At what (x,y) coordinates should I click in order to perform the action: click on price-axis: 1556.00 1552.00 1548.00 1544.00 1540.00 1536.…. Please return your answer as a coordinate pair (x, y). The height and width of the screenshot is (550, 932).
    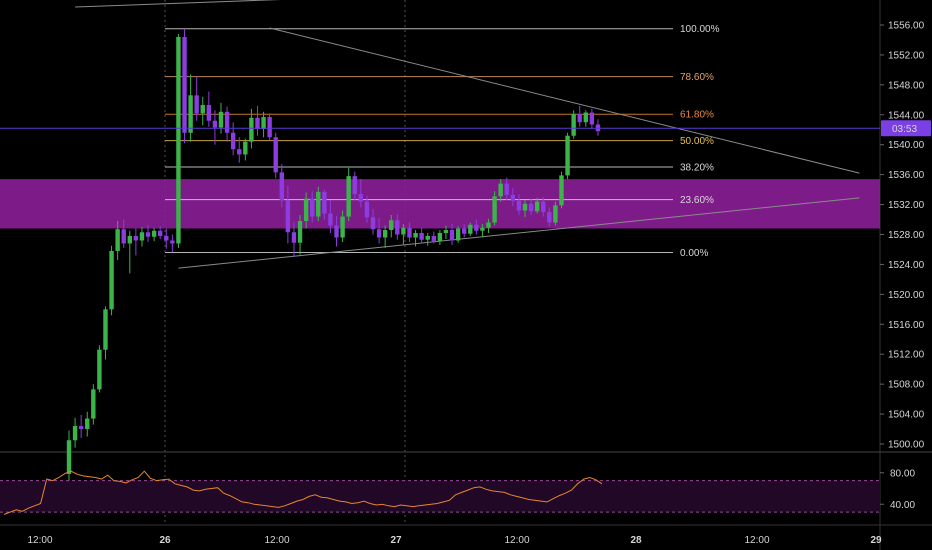
    Looking at the image, I should click on (905, 236).